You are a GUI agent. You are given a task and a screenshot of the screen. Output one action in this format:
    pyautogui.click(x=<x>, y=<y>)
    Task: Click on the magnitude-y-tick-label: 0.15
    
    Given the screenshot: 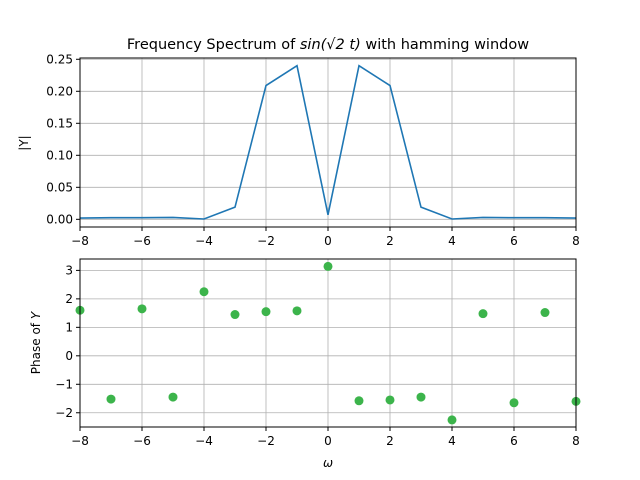 What is the action you would take?
    pyautogui.click(x=59, y=123)
    